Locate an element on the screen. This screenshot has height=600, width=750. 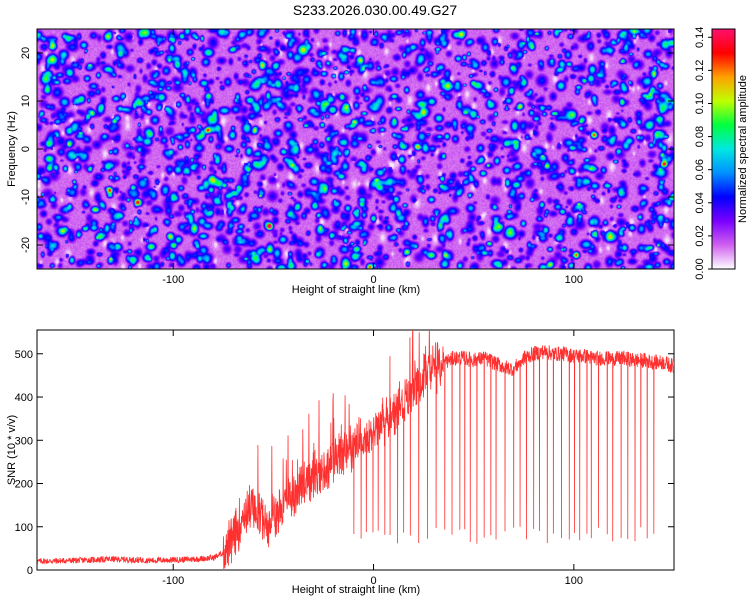
spectrogram-y-tick-label: -20 is located at coordinates (26, 245).